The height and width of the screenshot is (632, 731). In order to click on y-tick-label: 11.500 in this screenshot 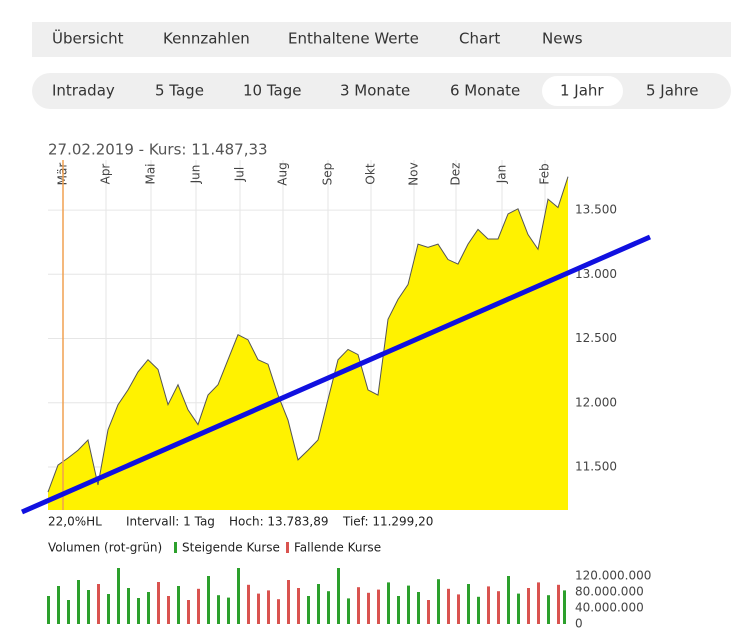, I will do `click(596, 466)`.